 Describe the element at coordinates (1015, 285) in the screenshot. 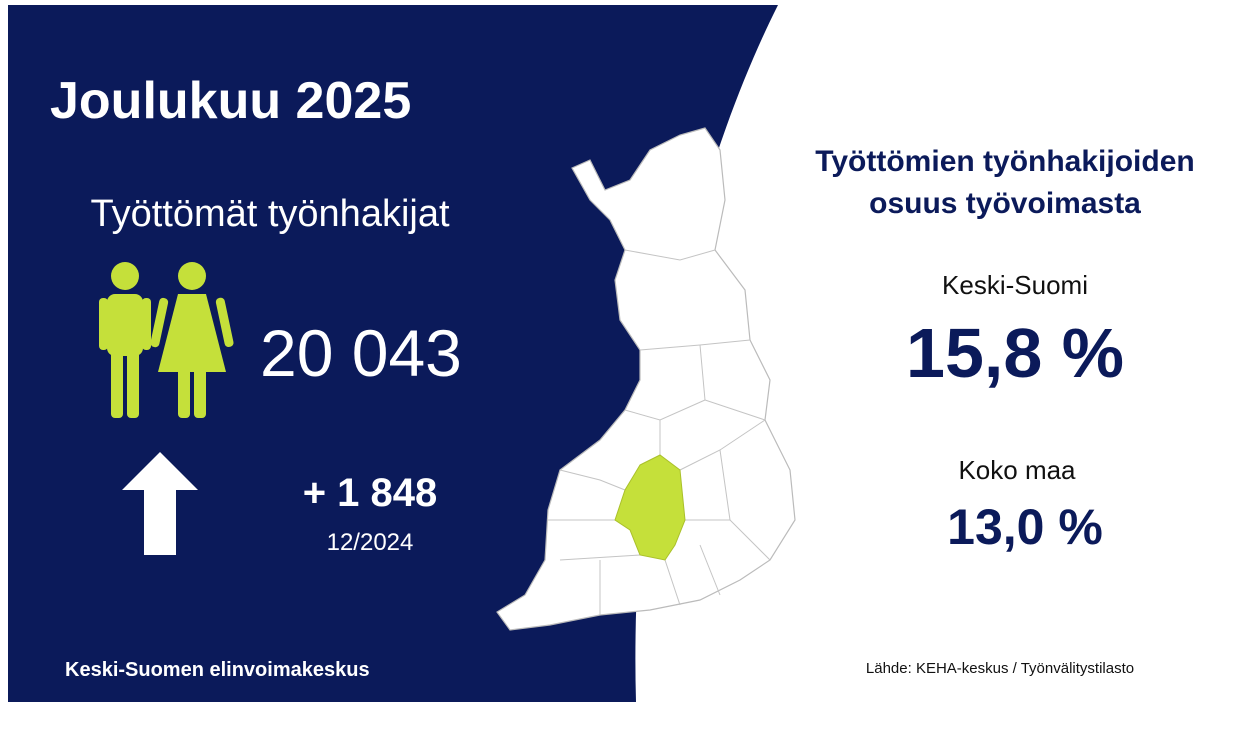

I see `region-label: Keski-Suomi` at that location.